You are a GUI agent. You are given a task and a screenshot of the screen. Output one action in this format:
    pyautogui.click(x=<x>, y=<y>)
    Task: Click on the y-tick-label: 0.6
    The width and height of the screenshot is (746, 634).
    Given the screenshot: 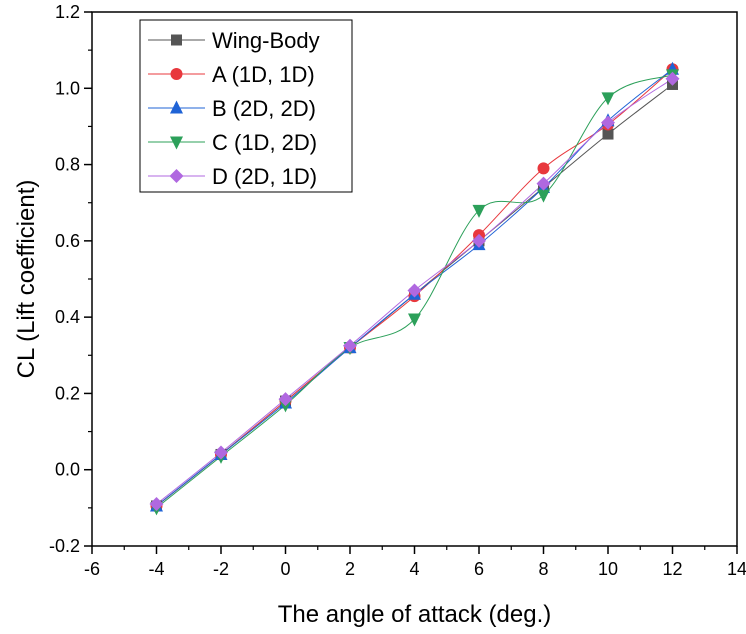 What is the action you would take?
    pyautogui.click(x=67, y=241)
    